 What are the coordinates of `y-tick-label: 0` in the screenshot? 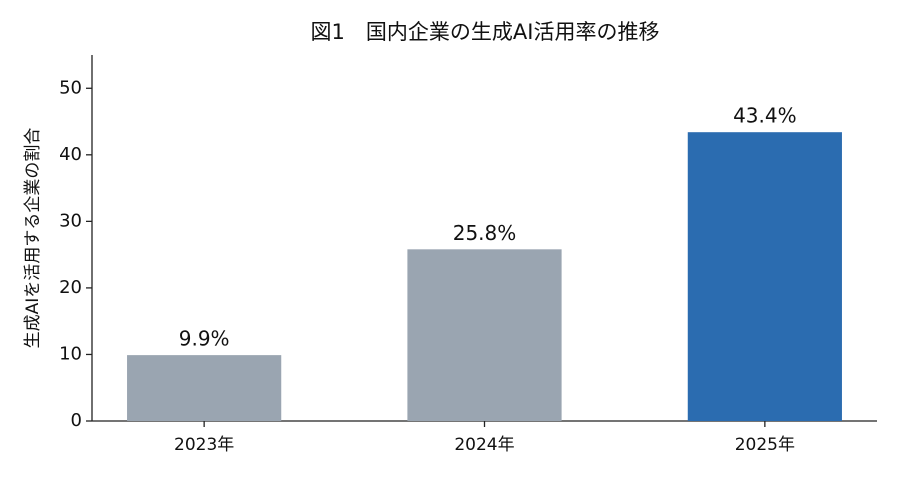 It's located at (76, 420).